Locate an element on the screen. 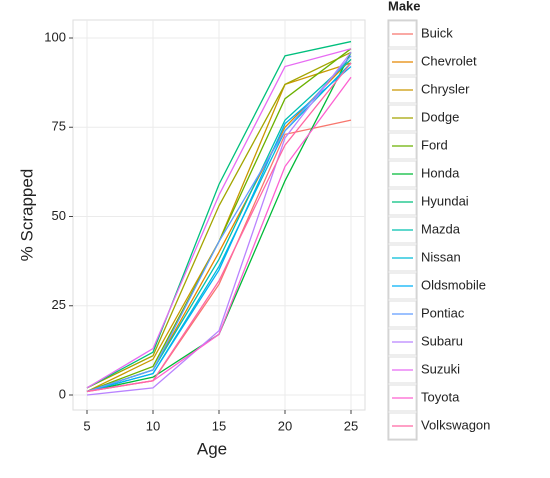 This screenshot has height=478, width=550. legend-label: Subaru is located at coordinates (442, 340).